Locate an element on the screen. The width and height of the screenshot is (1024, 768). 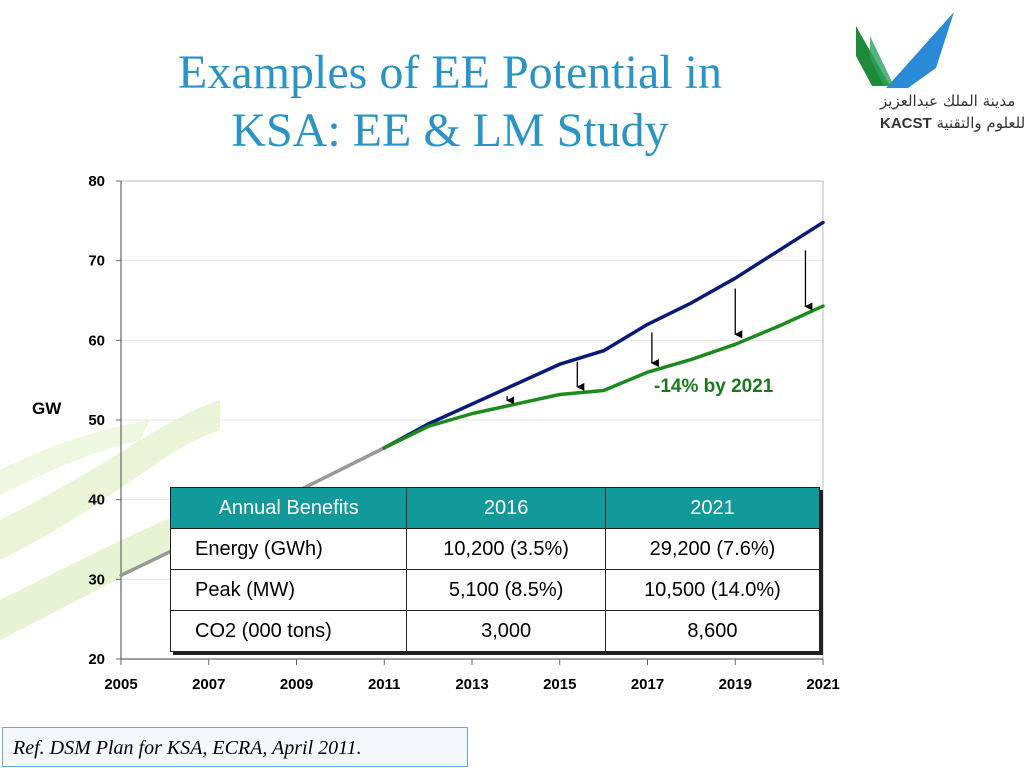
x-tick-label: 2011 is located at coordinates (384, 684).